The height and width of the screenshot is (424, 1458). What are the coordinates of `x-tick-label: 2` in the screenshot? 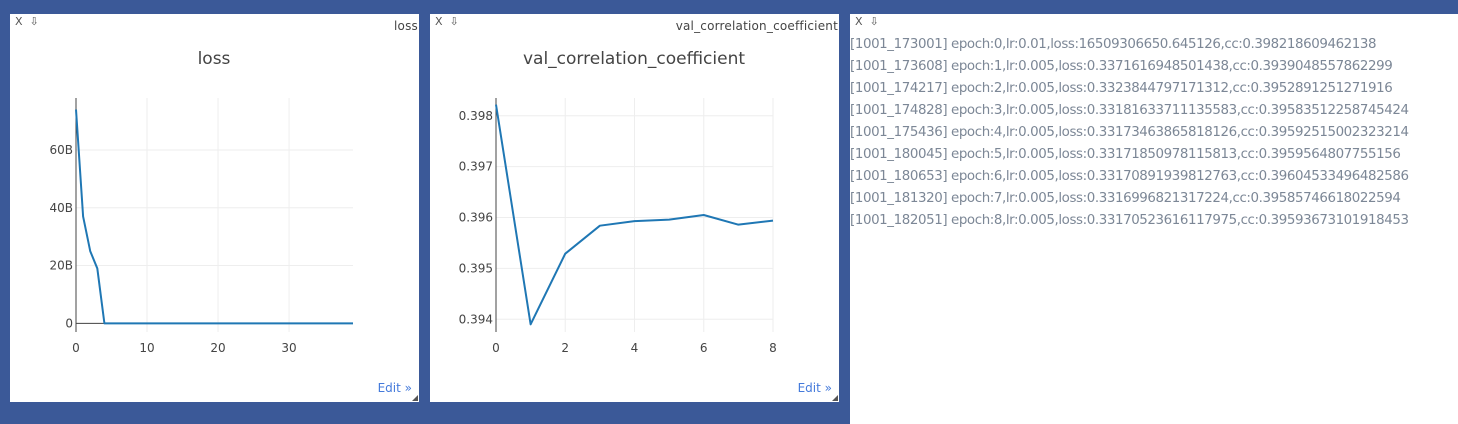 It's located at (565, 348).